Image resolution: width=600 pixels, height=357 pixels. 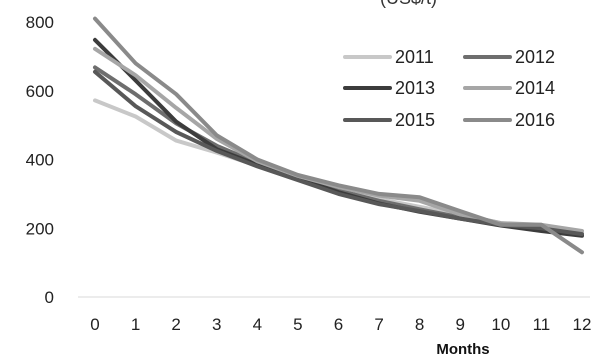 I want to click on x-tick-label: 11, so click(x=542, y=324).